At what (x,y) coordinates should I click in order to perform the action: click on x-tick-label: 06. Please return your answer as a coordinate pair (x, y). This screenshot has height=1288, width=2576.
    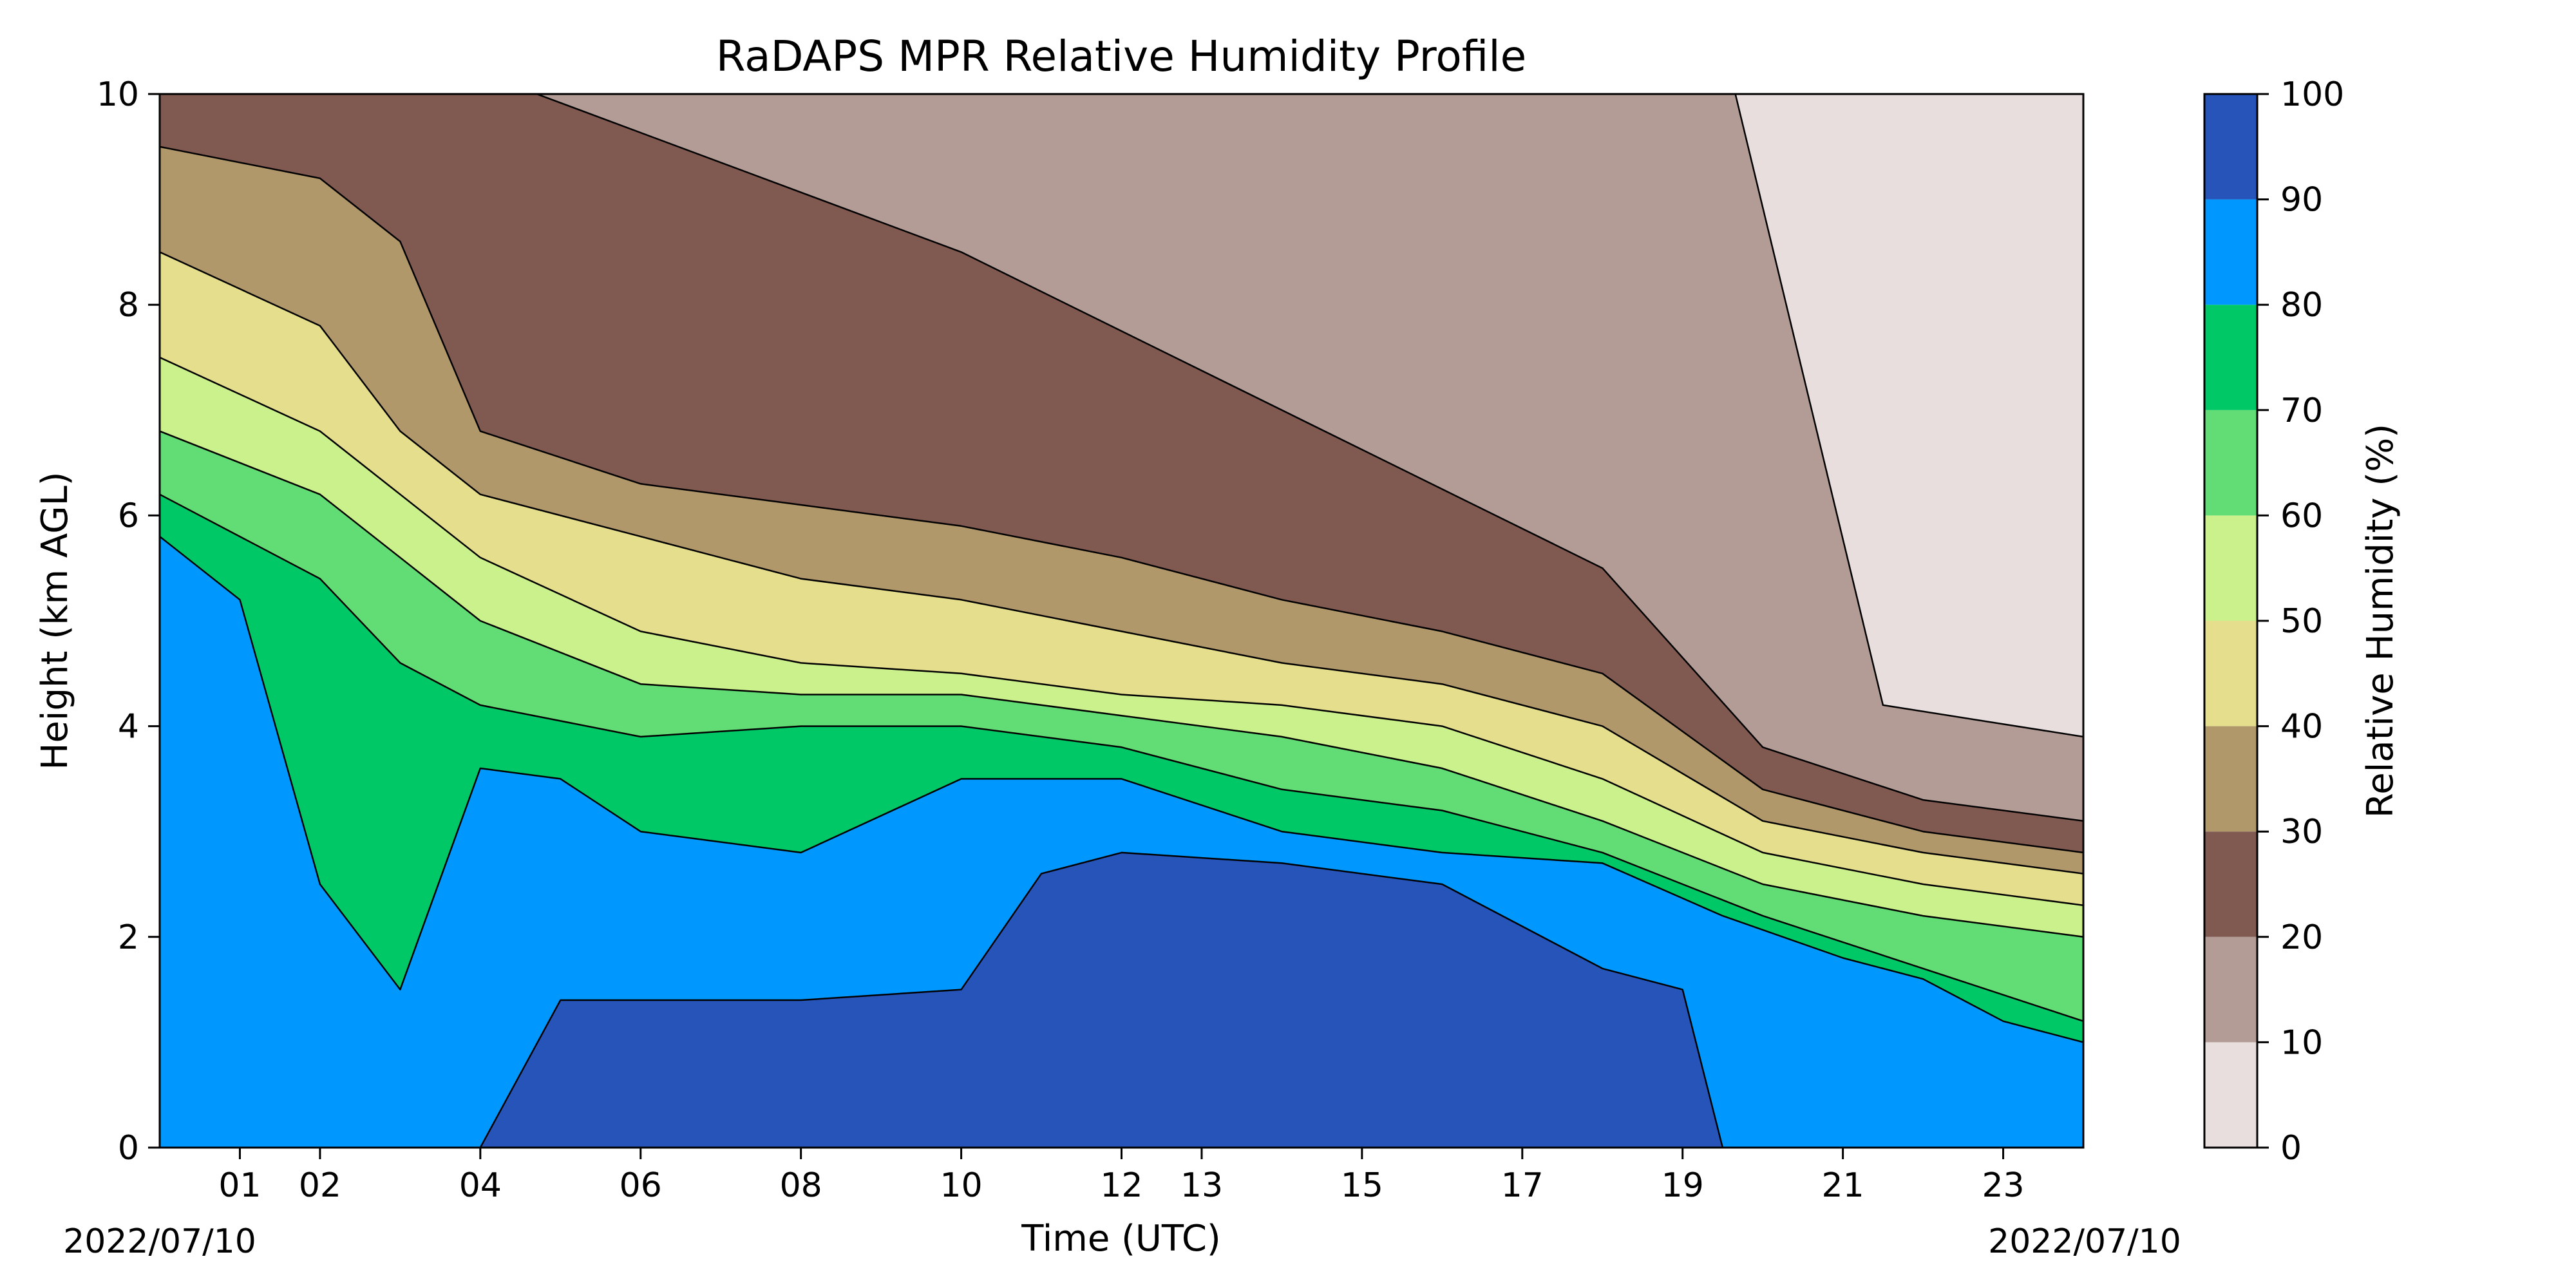
    Looking at the image, I should click on (641, 1186).